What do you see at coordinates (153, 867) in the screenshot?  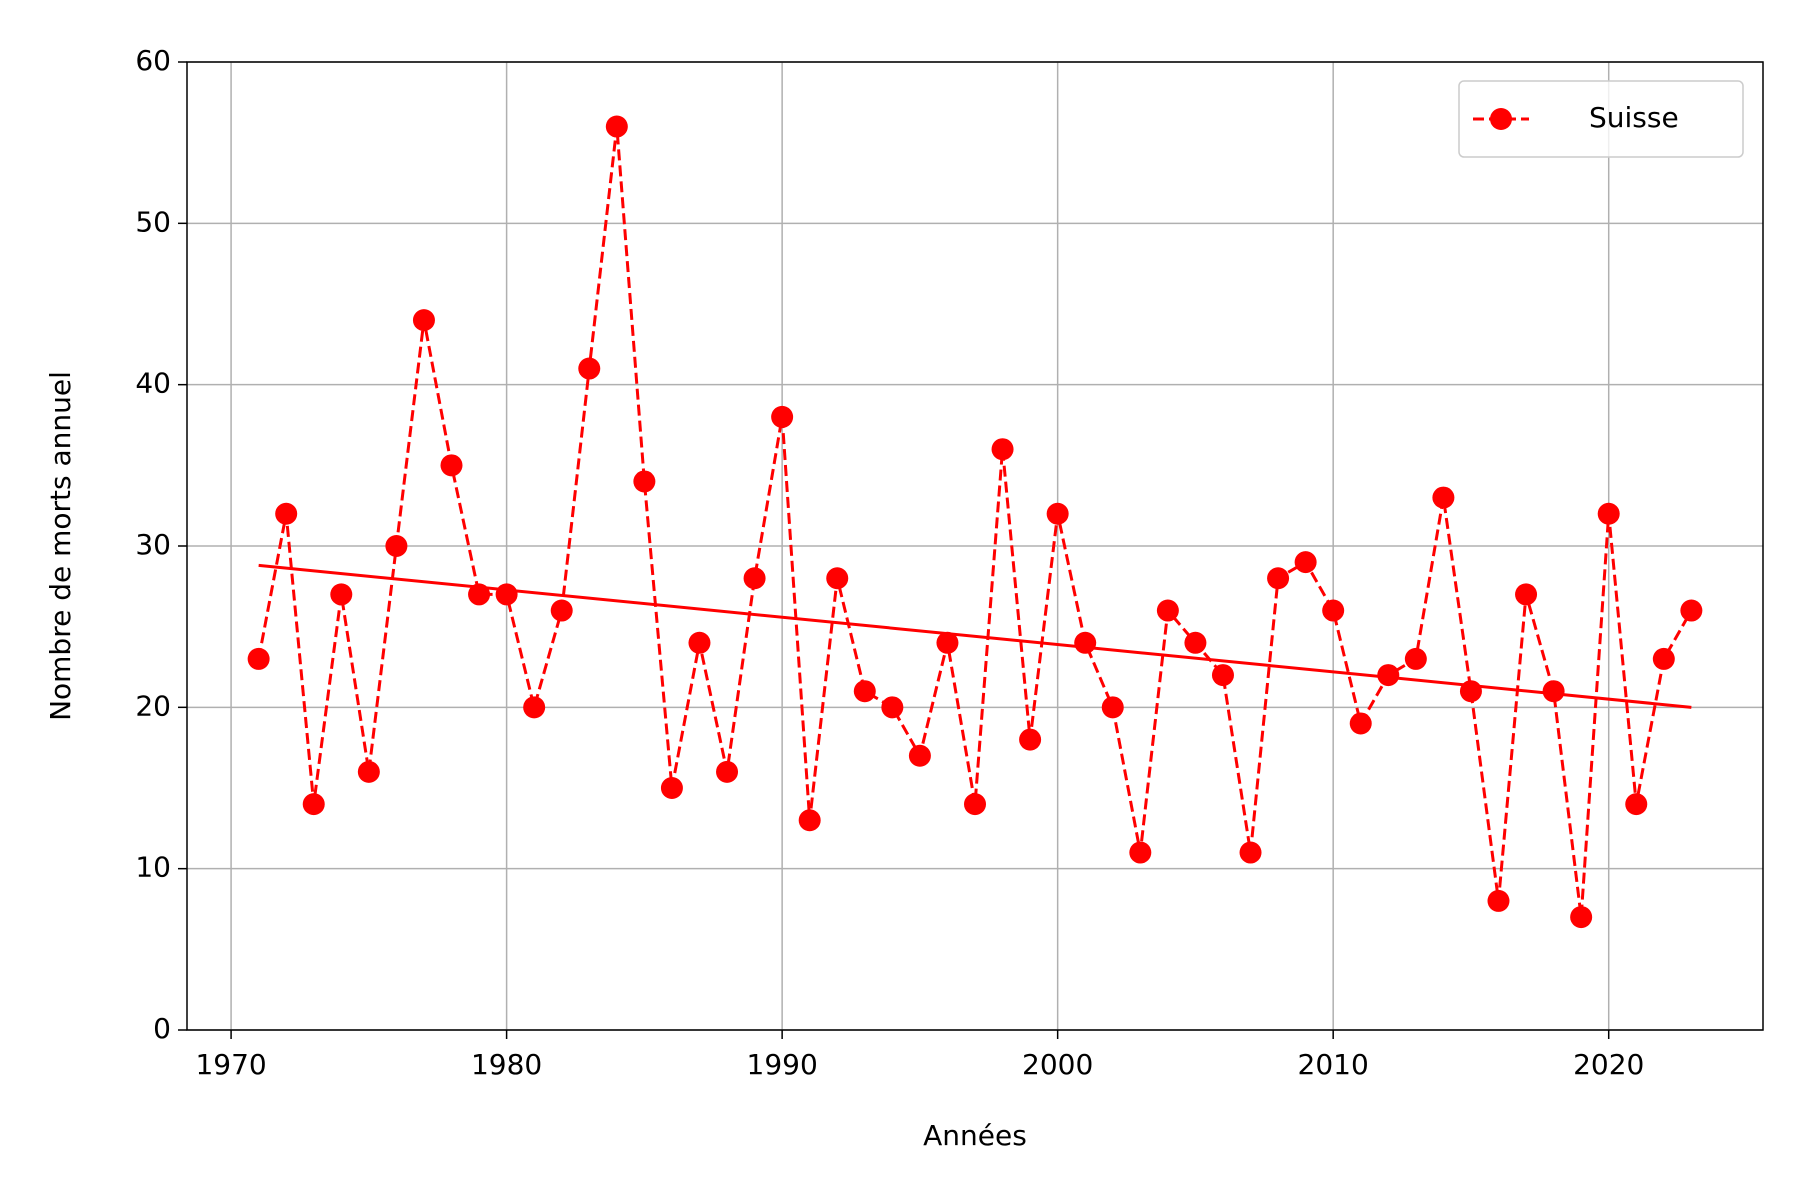 I see `y-tick-label: 10` at bounding box center [153, 867].